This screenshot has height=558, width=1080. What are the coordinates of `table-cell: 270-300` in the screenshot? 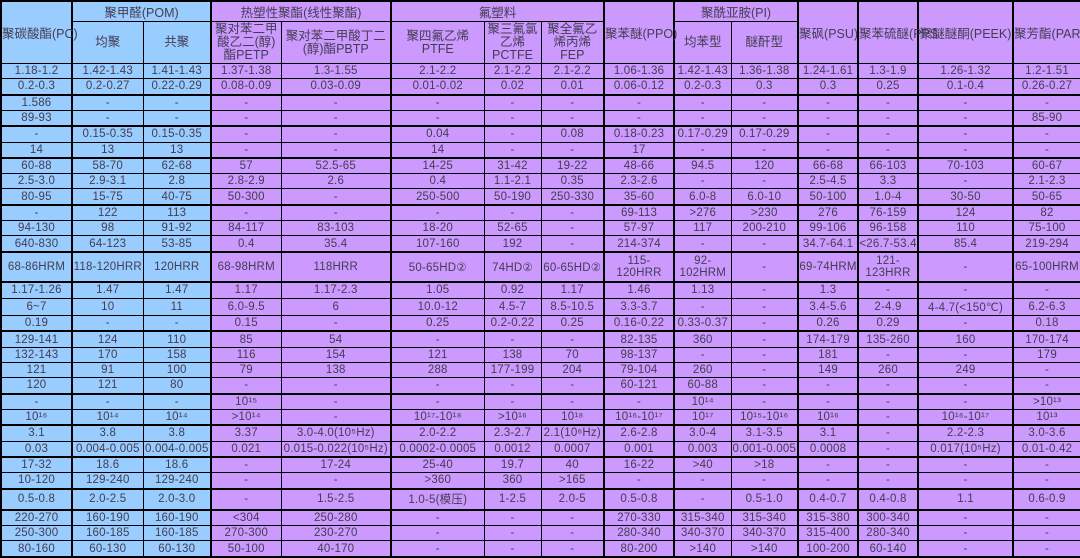 It's located at (246, 533).